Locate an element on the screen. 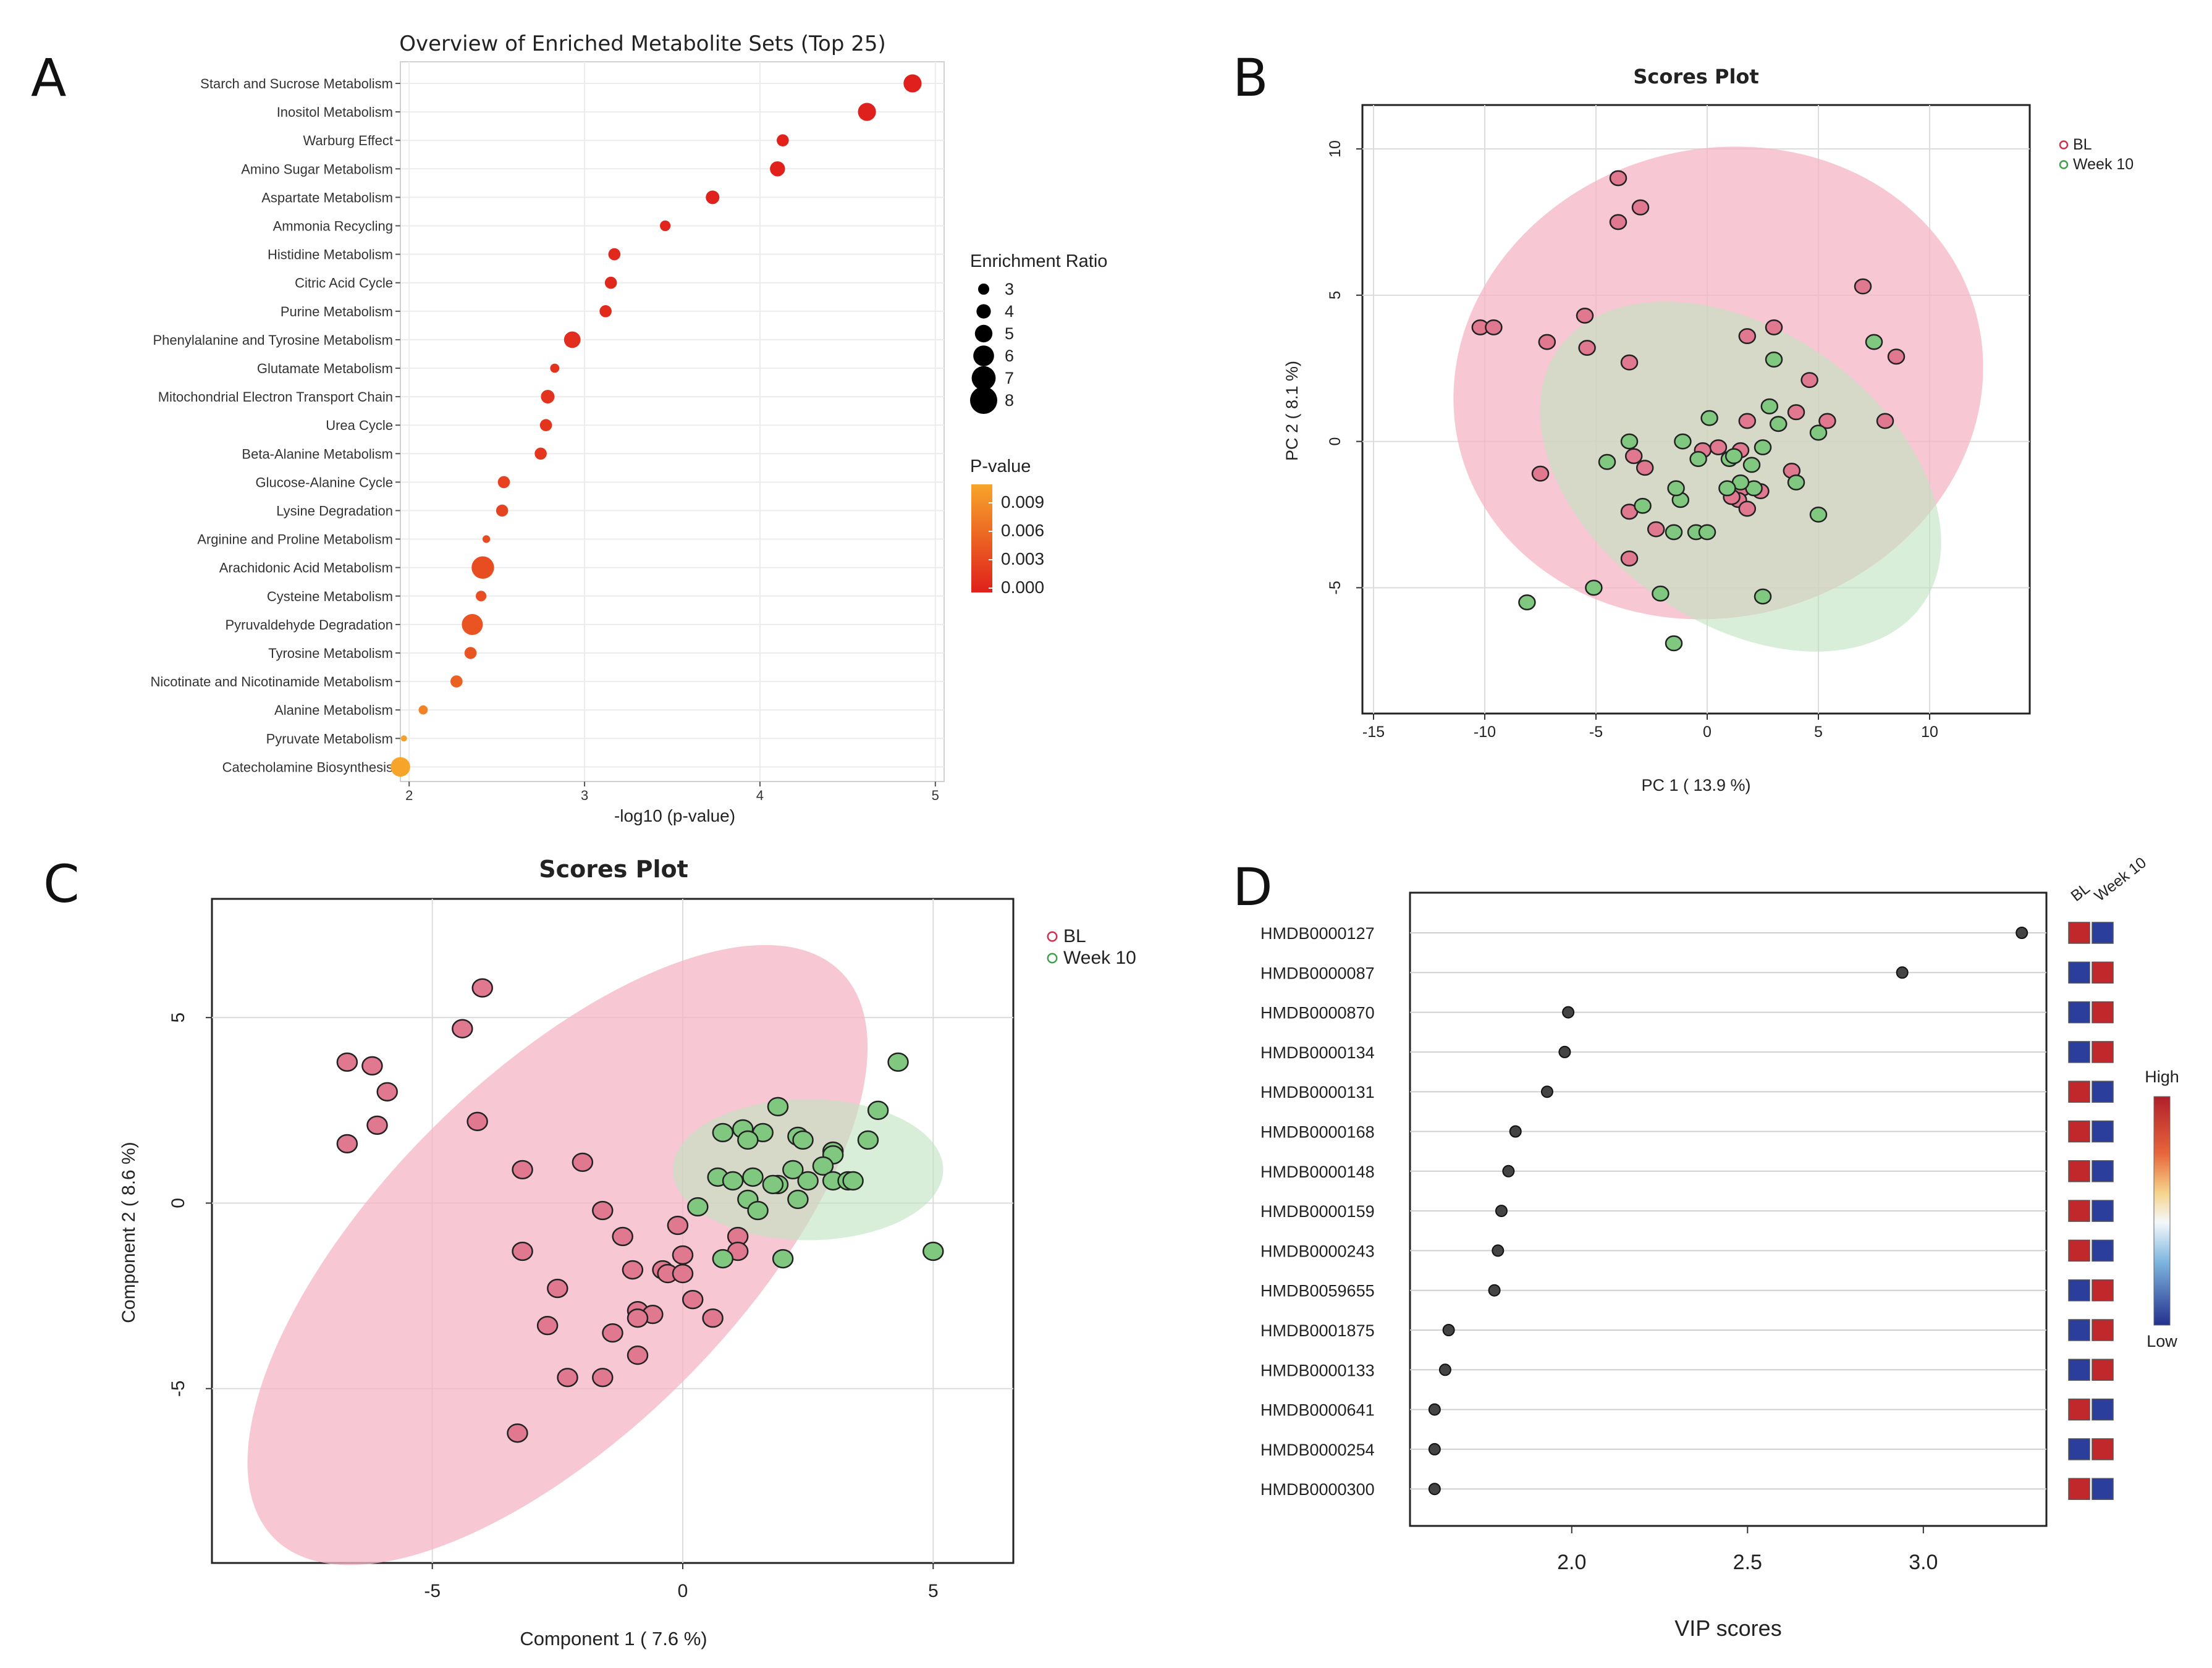 The width and height of the screenshot is (2212, 1668). panel-c-ellipse-bl is located at coordinates (557, 1255).